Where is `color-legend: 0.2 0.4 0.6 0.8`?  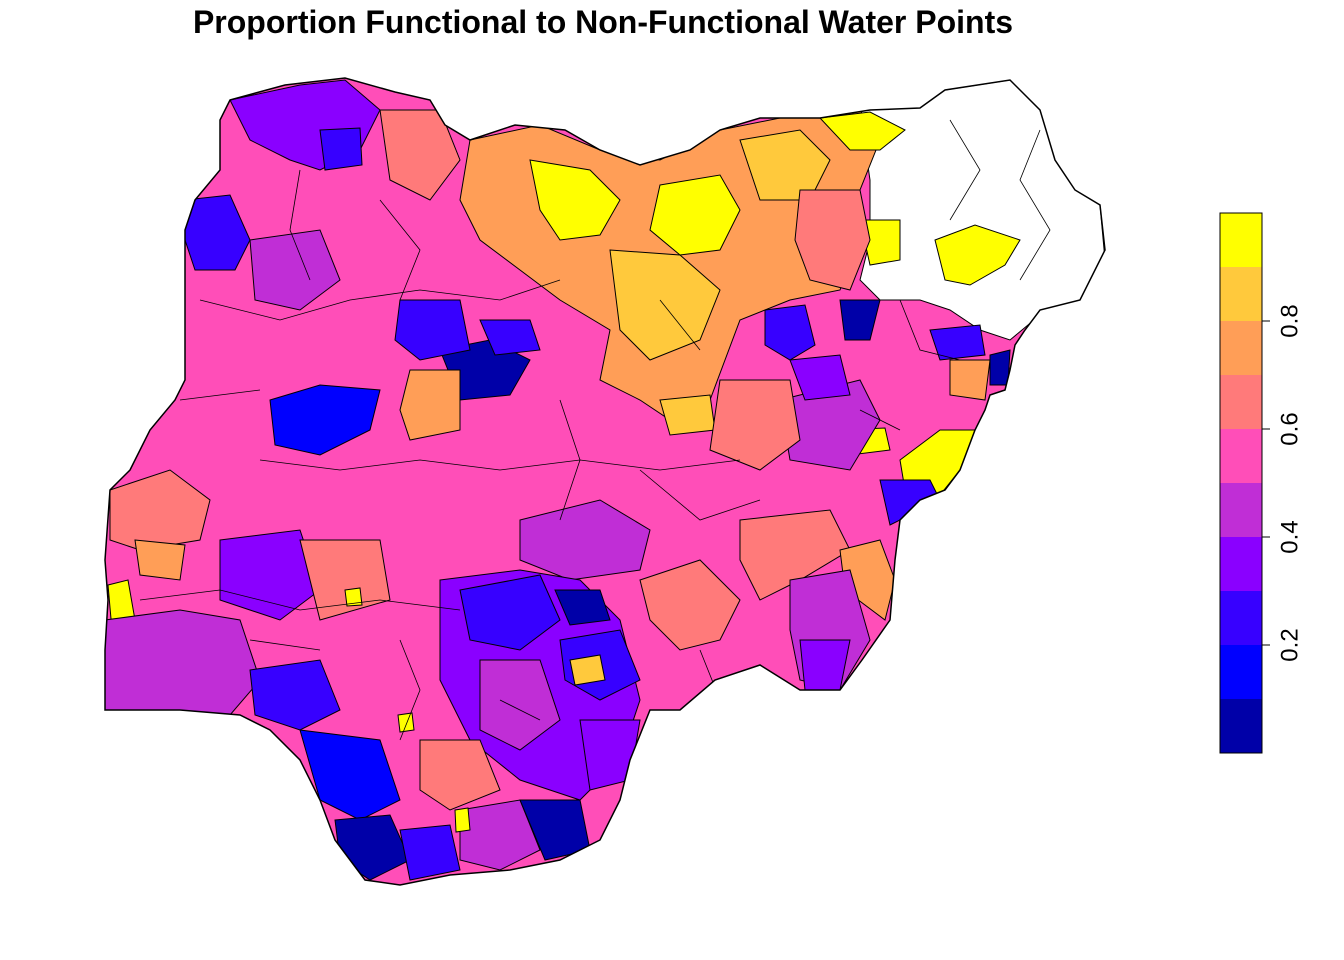 color-legend: 0.2 0.4 0.6 0.8 is located at coordinates (1261, 483).